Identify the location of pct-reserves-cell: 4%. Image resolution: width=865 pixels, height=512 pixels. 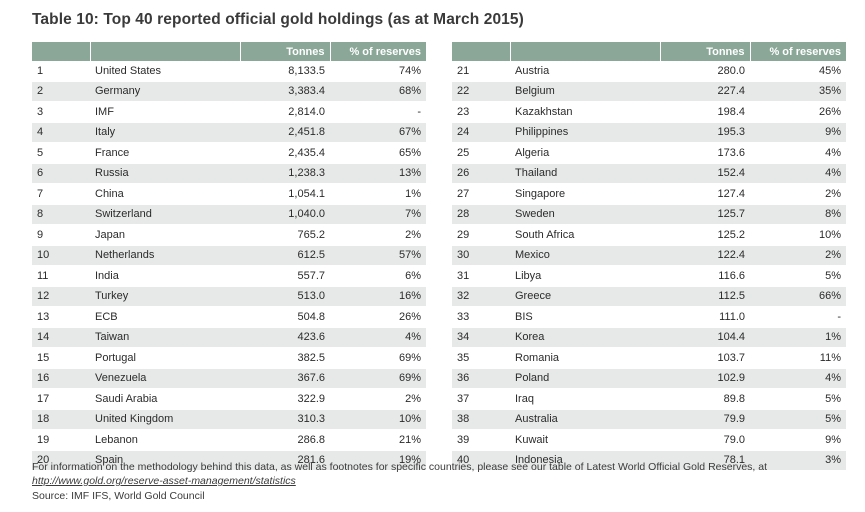
(798, 153).